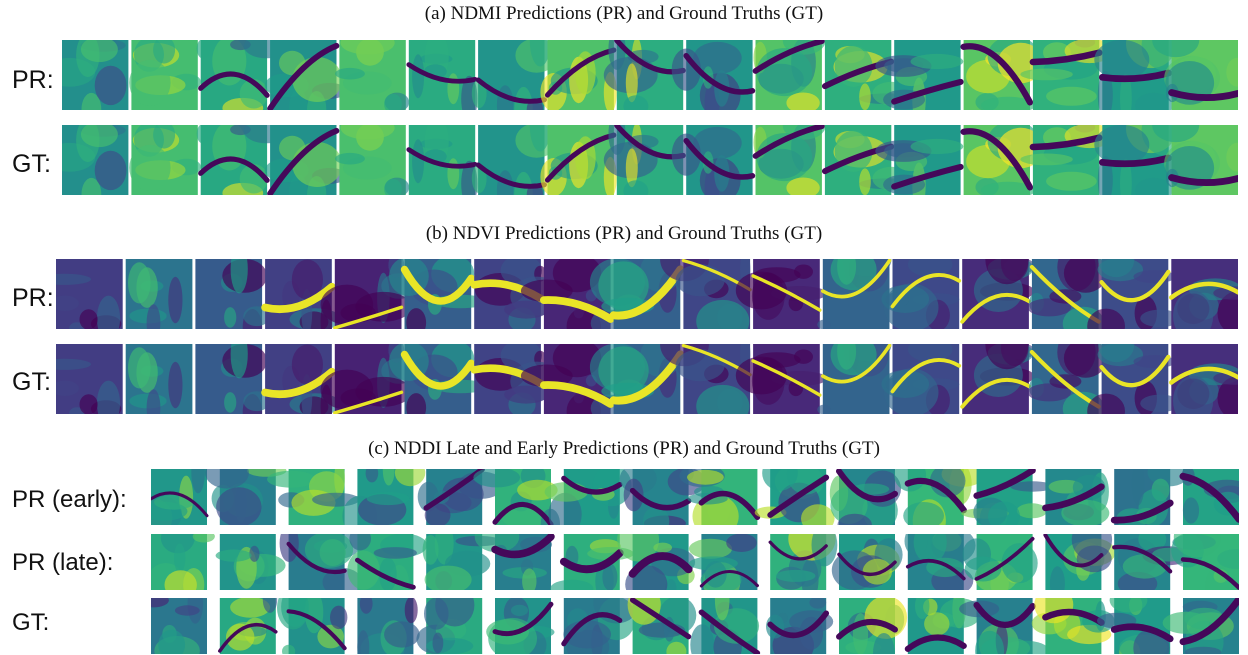  I want to click on nddi-pr-late-image-strip, so click(695, 562).